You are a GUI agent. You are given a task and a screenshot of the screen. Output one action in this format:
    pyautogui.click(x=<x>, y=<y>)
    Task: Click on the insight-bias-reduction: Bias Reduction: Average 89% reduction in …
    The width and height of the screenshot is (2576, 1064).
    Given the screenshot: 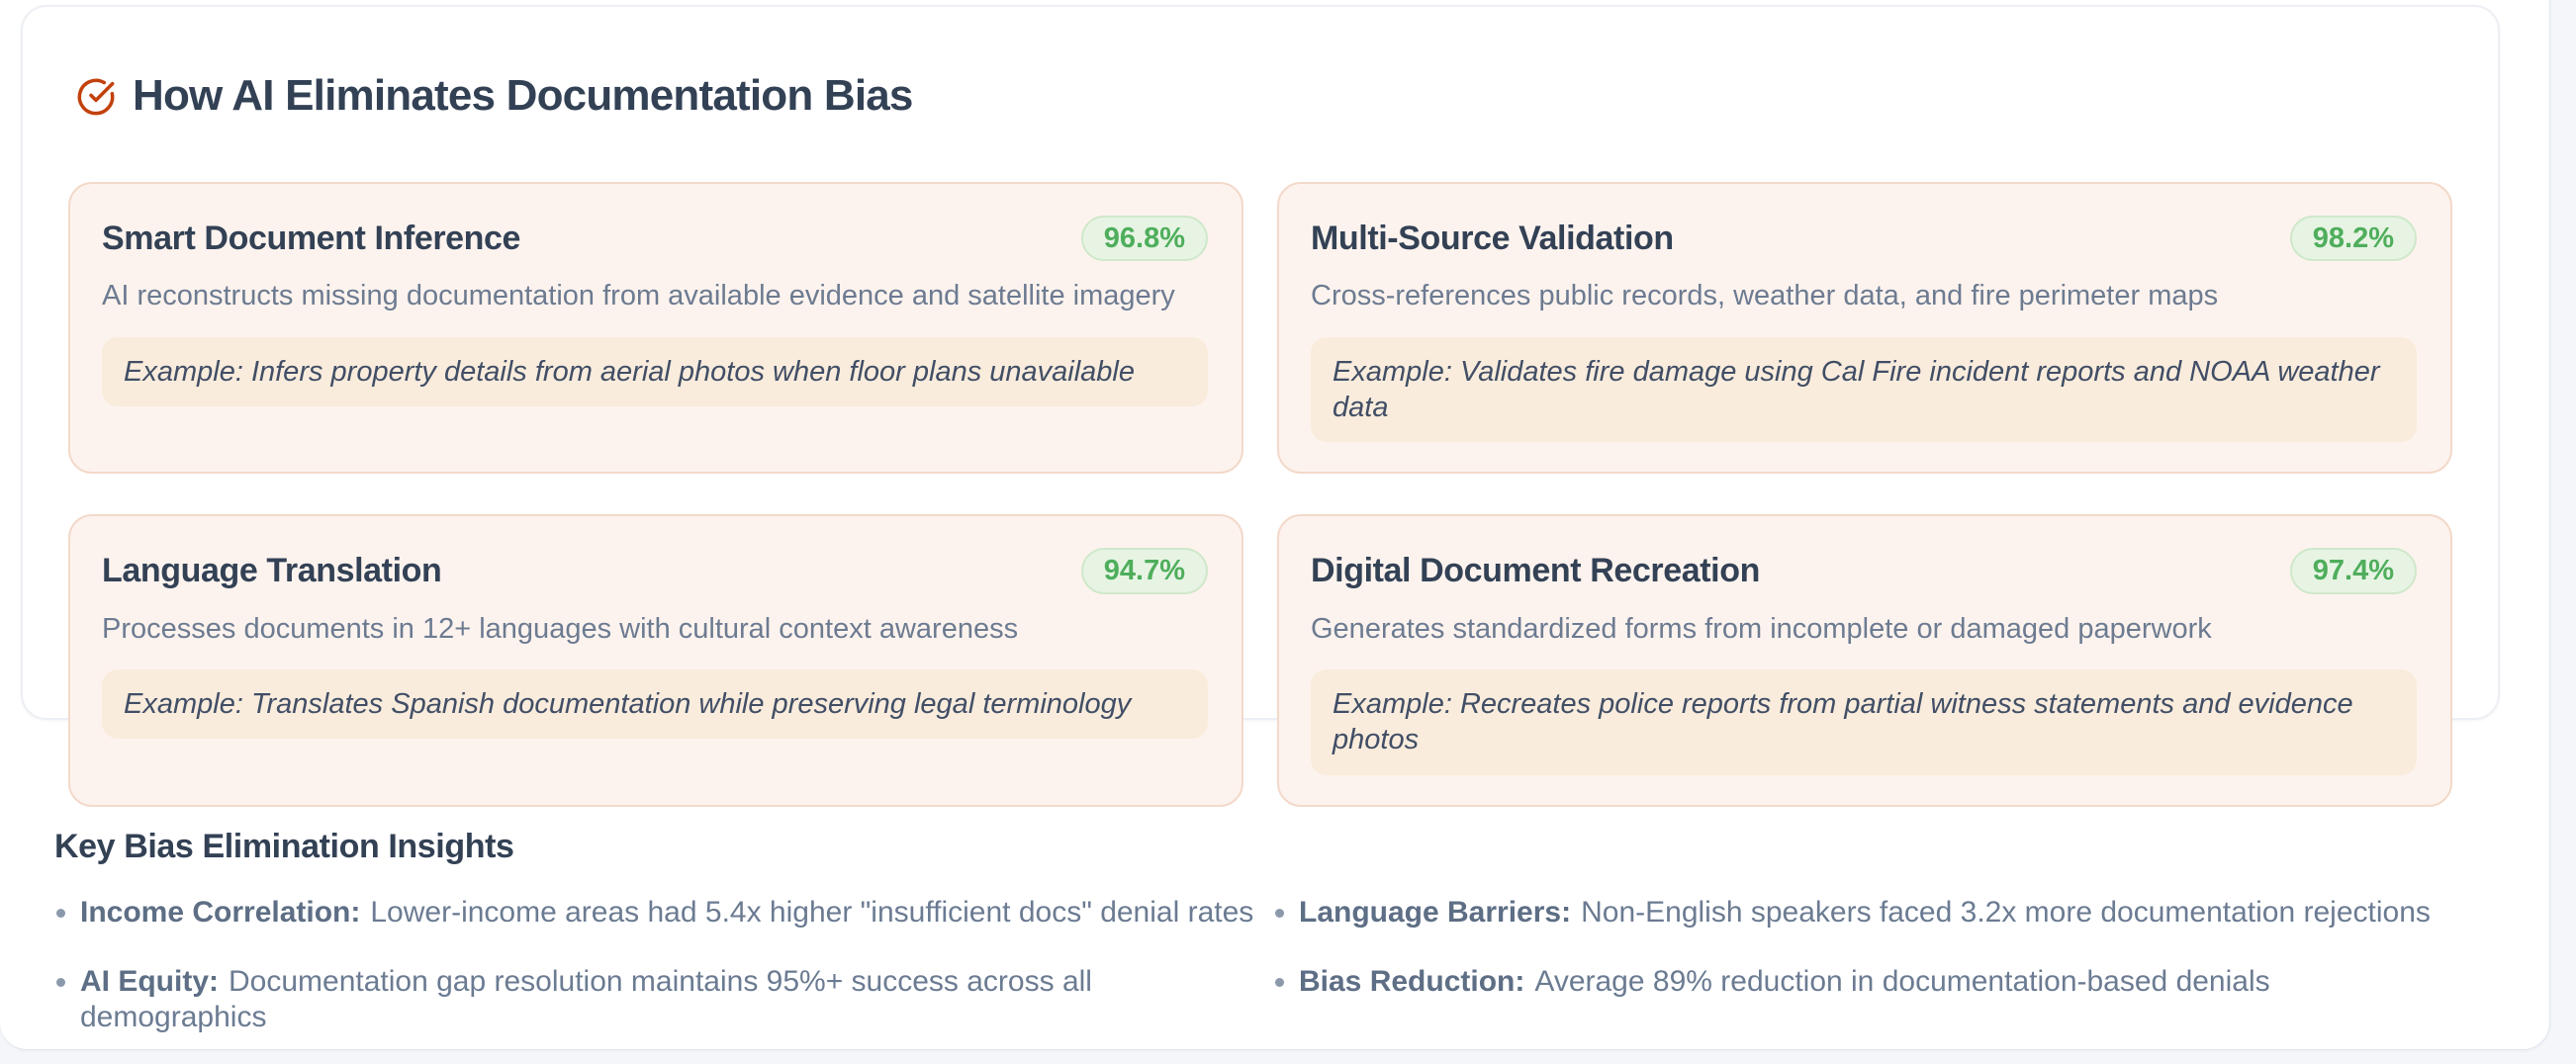 What is the action you would take?
    pyautogui.click(x=1865, y=999)
    